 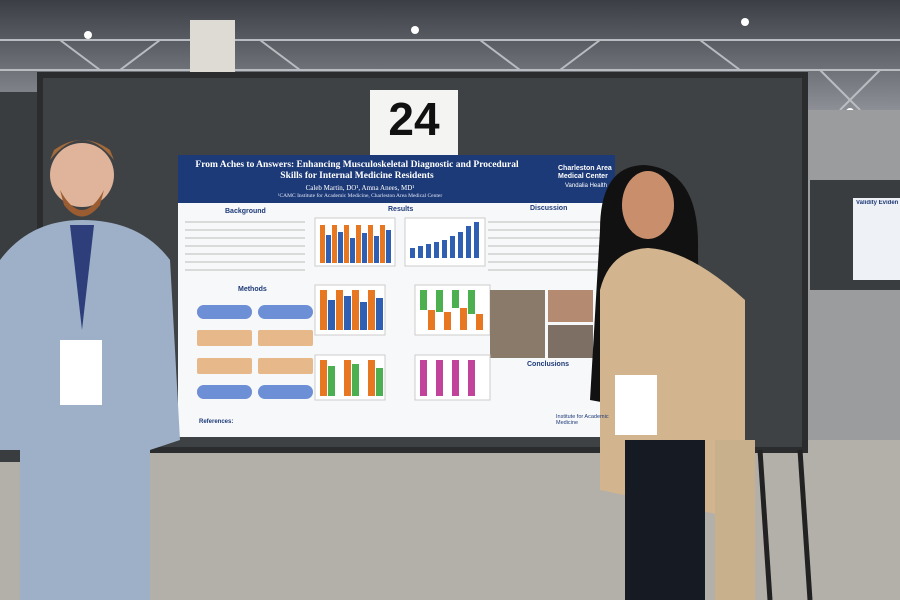 What do you see at coordinates (582, 420) in the screenshot?
I see `footer-logo: Institute for Academic Medicine` at bounding box center [582, 420].